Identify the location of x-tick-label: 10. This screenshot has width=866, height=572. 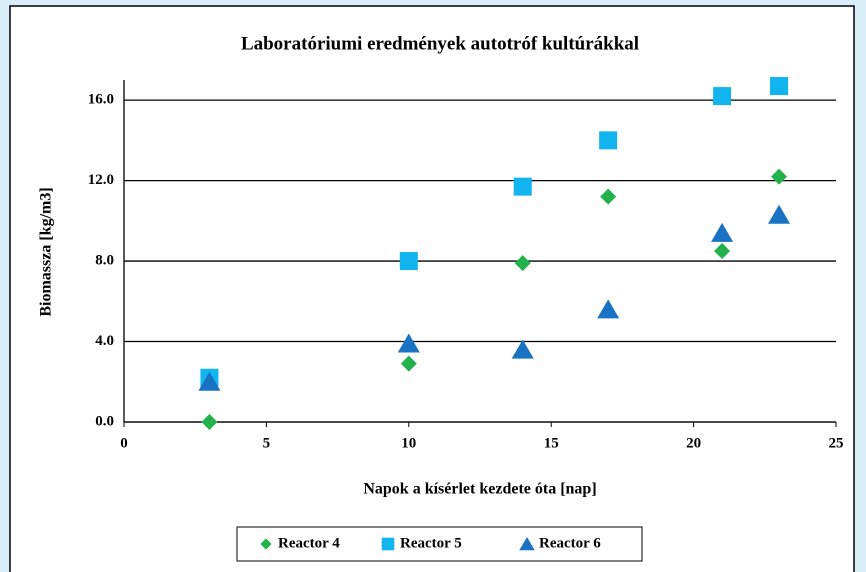
(408, 443).